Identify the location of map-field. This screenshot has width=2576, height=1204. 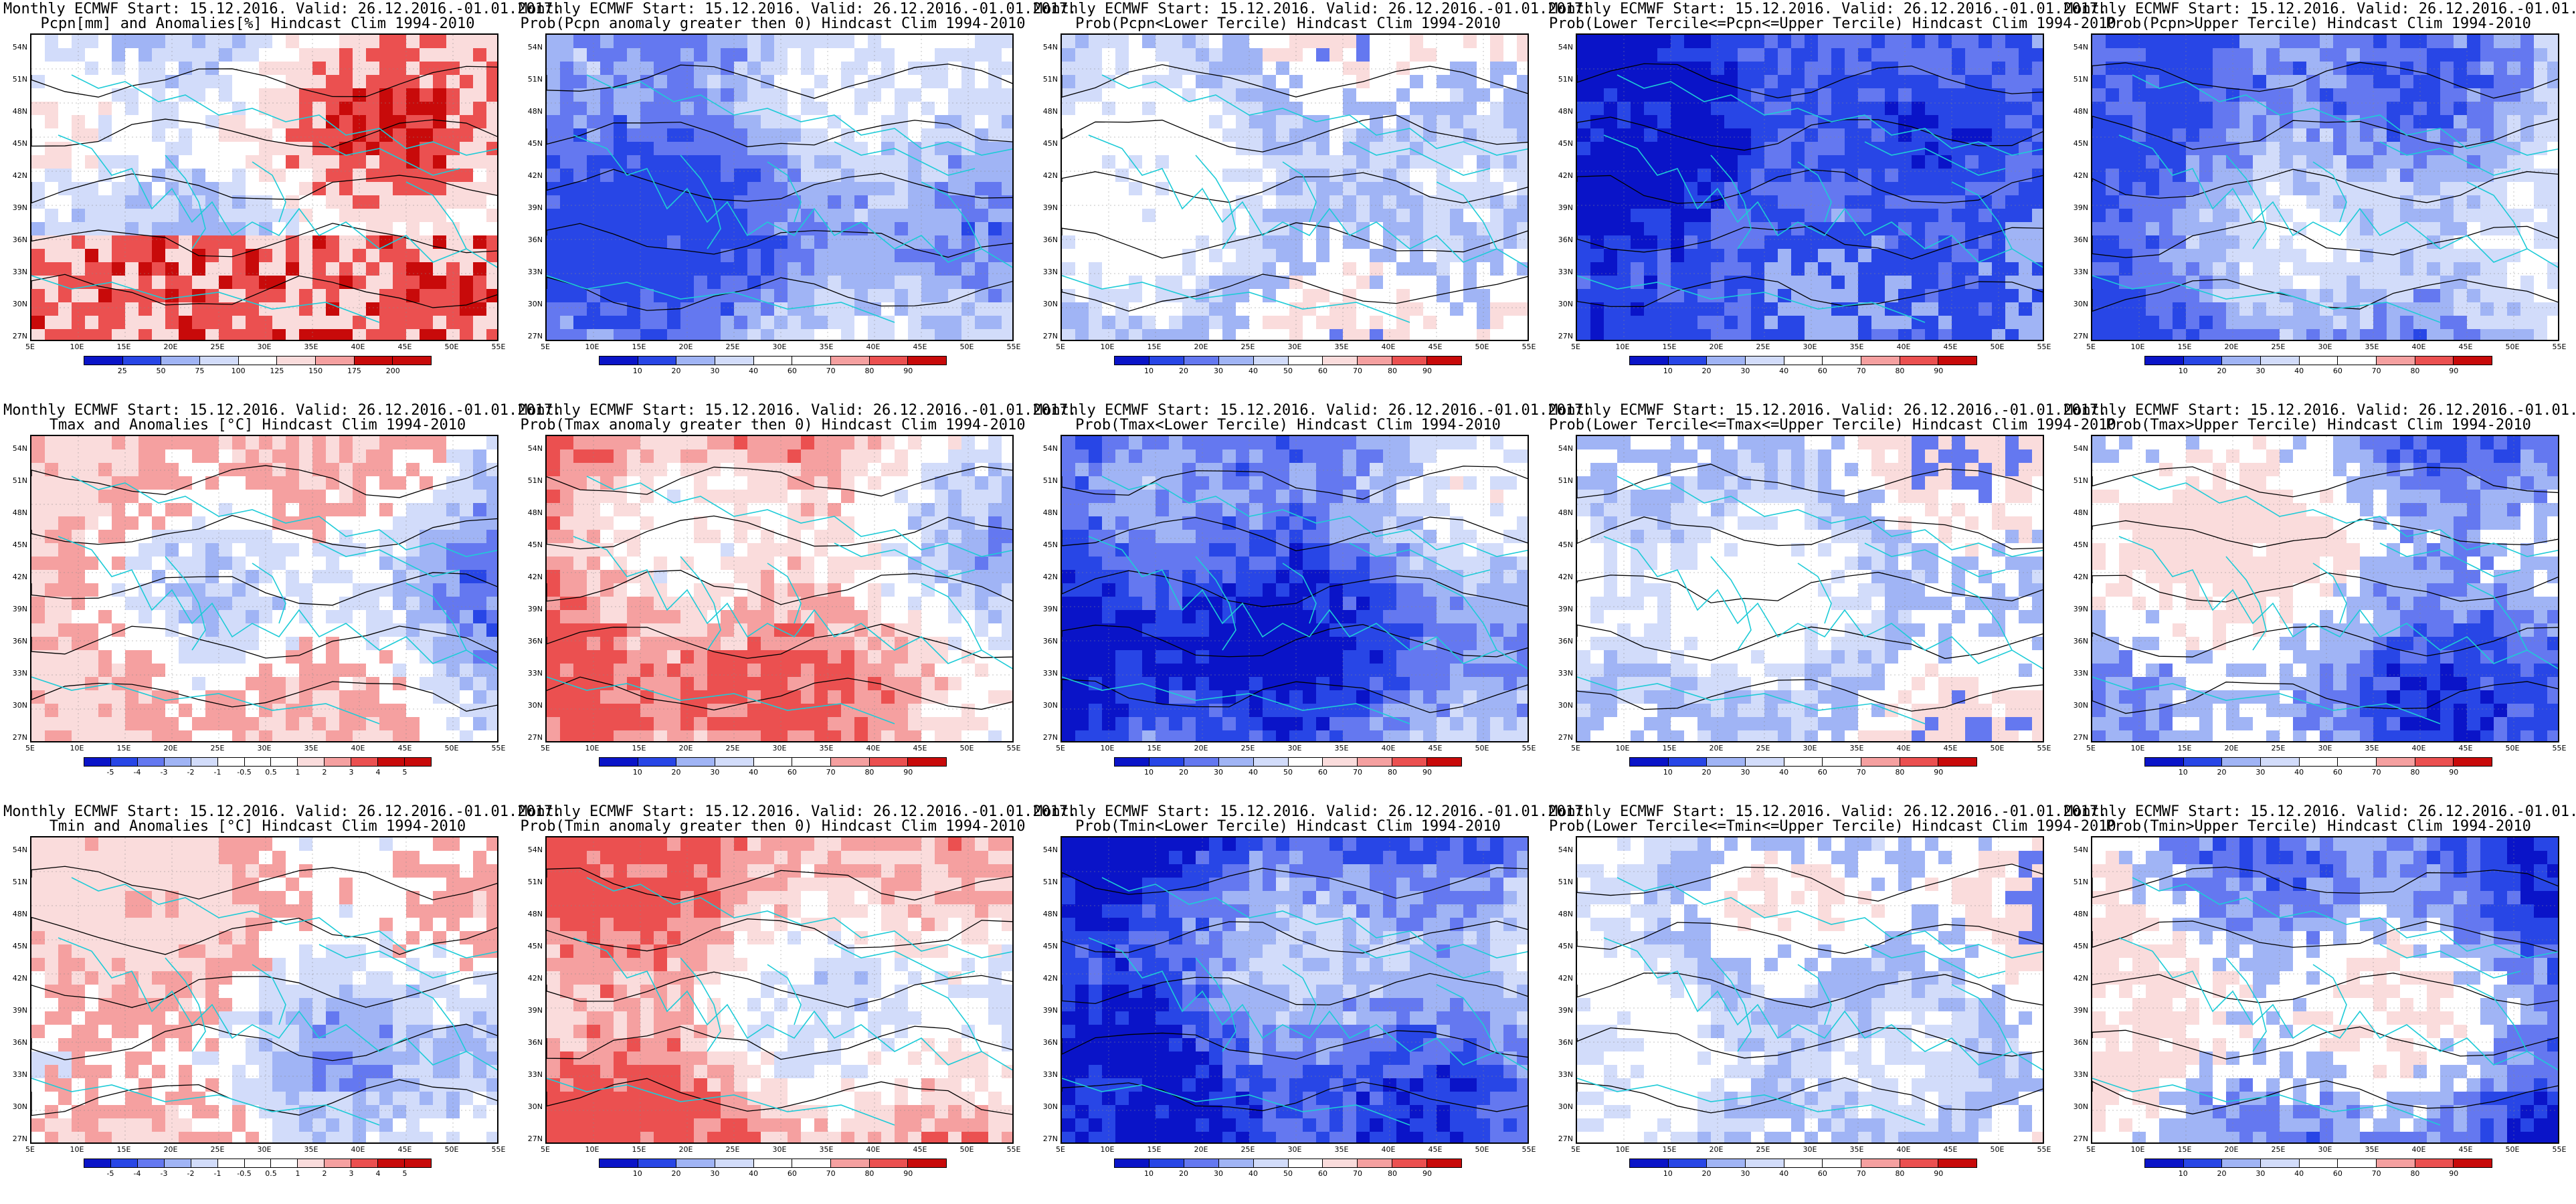
(1810, 989).